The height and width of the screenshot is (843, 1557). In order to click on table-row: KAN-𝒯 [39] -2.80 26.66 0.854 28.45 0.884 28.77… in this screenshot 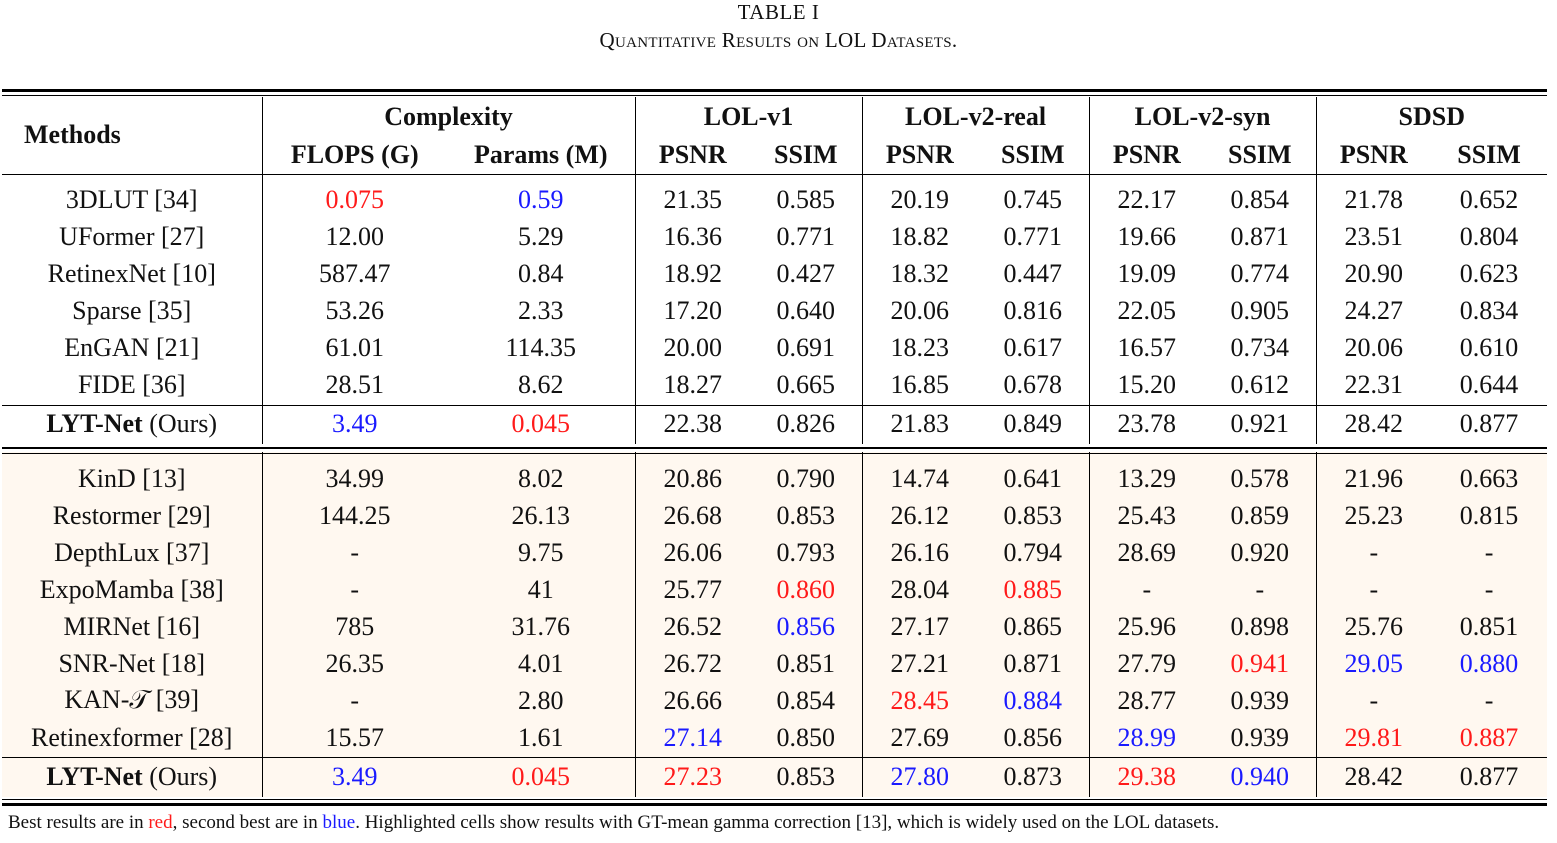, I will do `click(775, 700)`.